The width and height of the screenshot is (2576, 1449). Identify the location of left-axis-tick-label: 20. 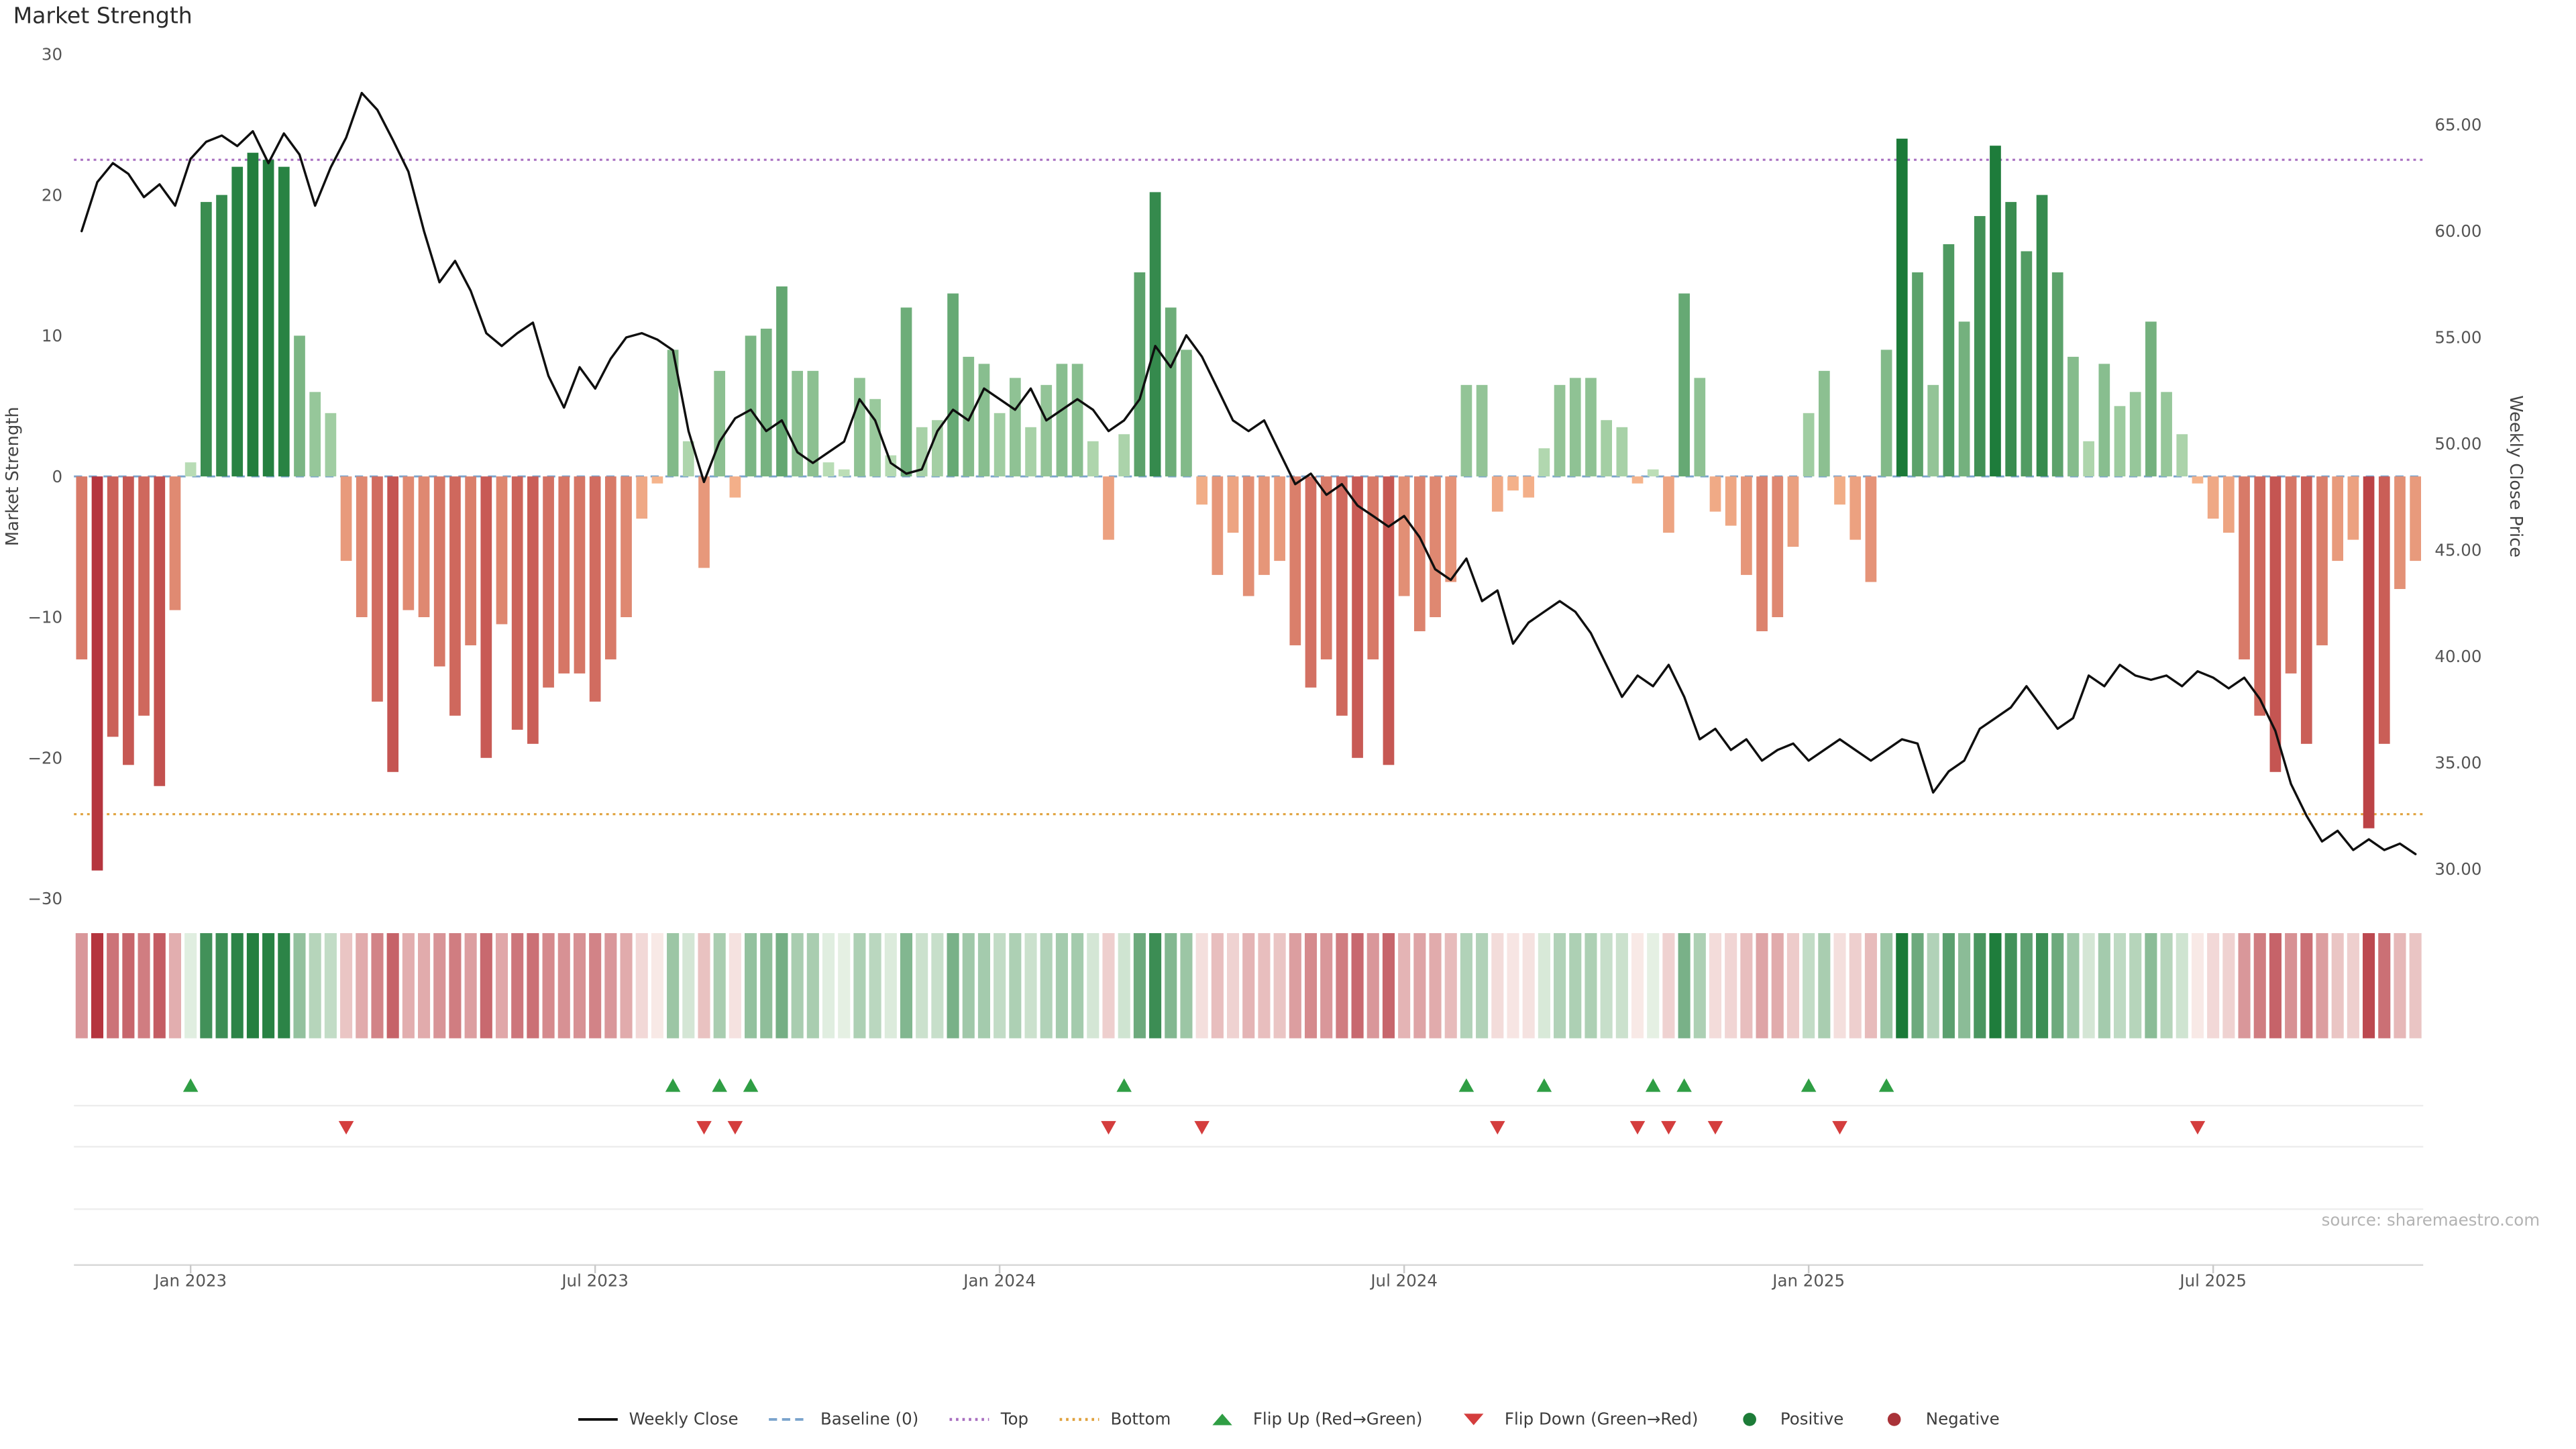
(52, 195).